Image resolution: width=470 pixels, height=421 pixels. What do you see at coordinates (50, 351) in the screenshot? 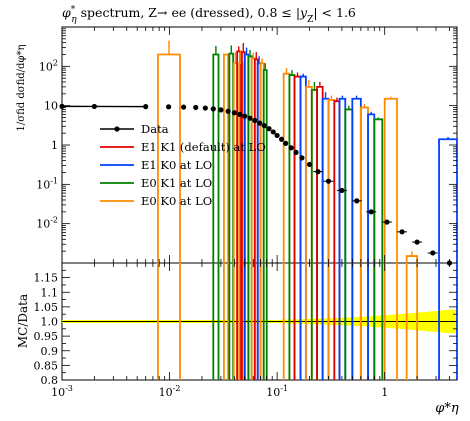
I see `ratio-y-tick-label: 0.9` at bounding box center [50, 351].